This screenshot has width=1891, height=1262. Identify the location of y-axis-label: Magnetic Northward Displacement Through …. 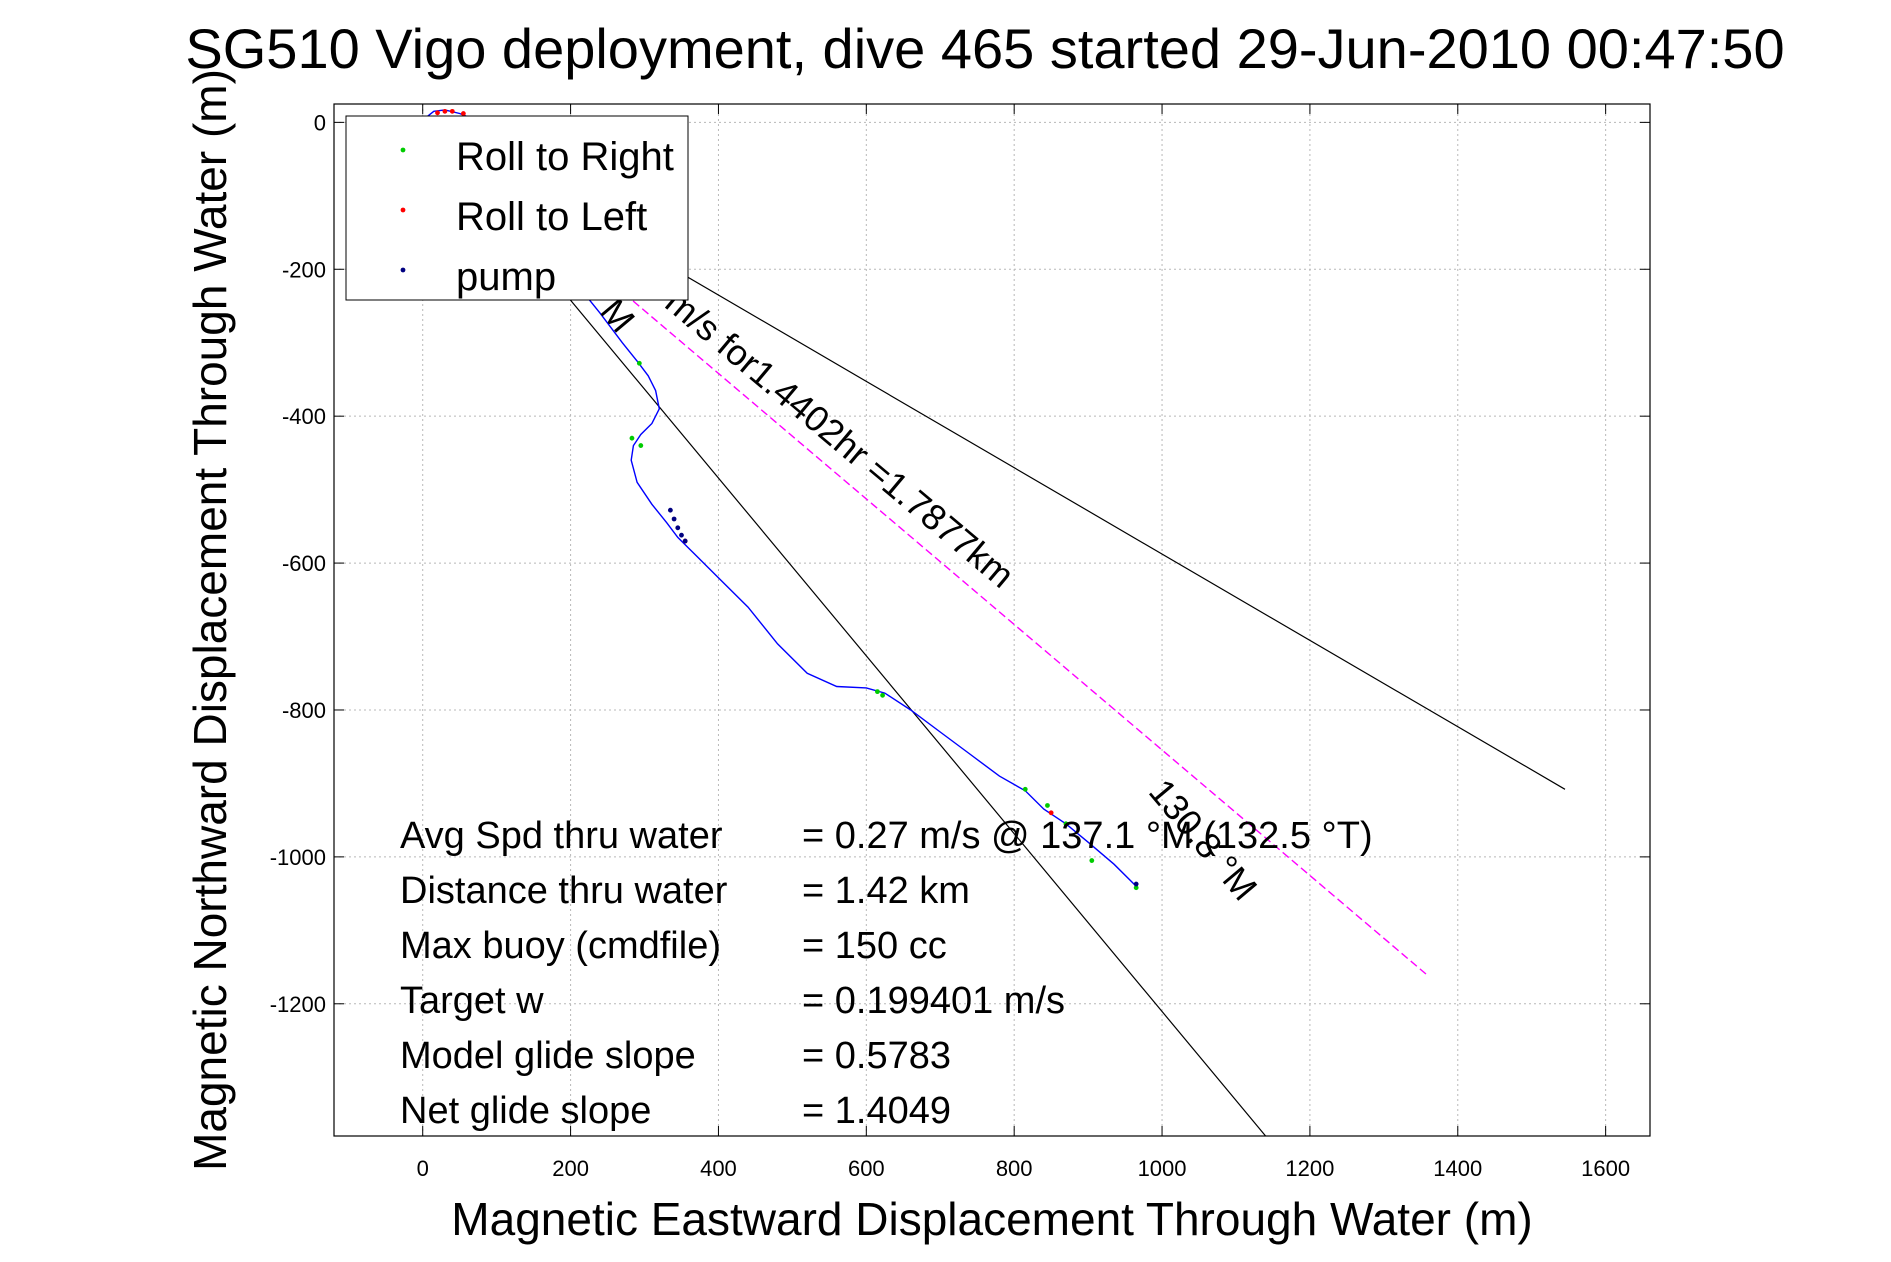
(210, 620).